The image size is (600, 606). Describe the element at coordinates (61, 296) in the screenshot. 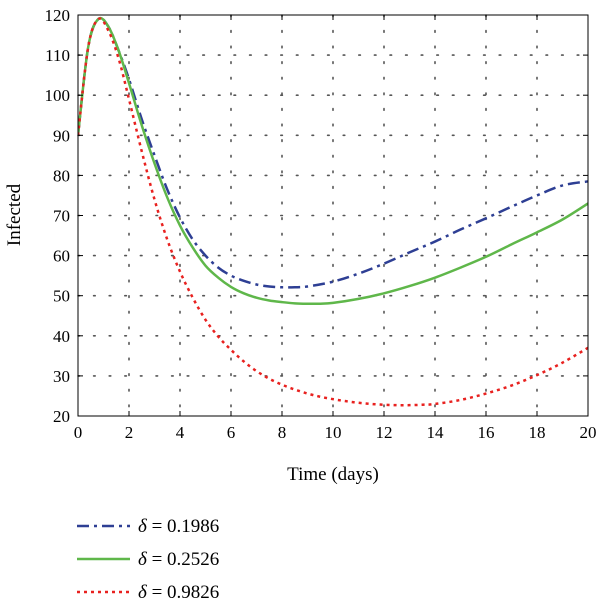

I see `y-tick-label: 50` at that location.